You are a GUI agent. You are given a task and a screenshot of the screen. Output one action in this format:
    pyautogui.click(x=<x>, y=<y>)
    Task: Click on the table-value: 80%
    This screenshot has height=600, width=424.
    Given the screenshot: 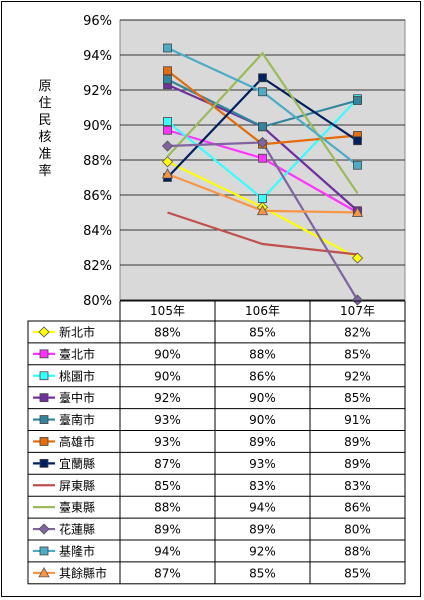 What is the action you would take?
    pyautogui.click(x=357, y=530)
    